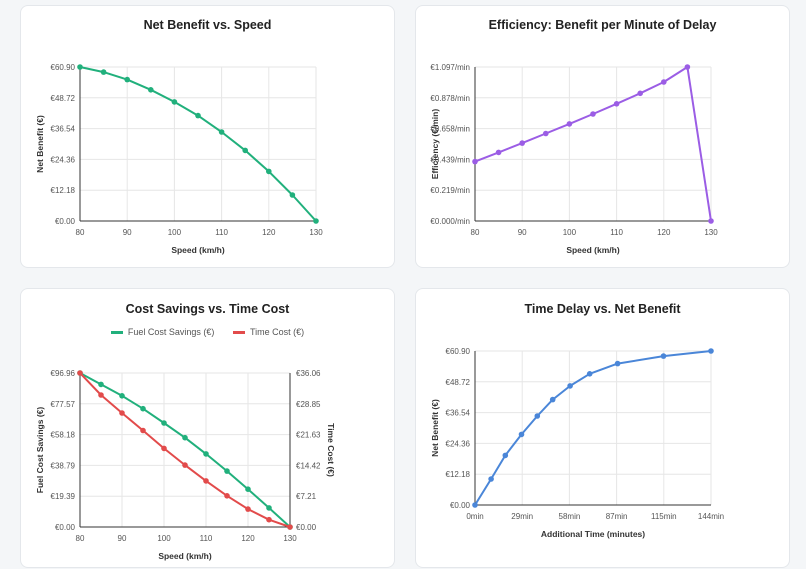 This screenshot has height=569, width=806. I want to click on y2-tick-label: €14.42, so click(308, 465).